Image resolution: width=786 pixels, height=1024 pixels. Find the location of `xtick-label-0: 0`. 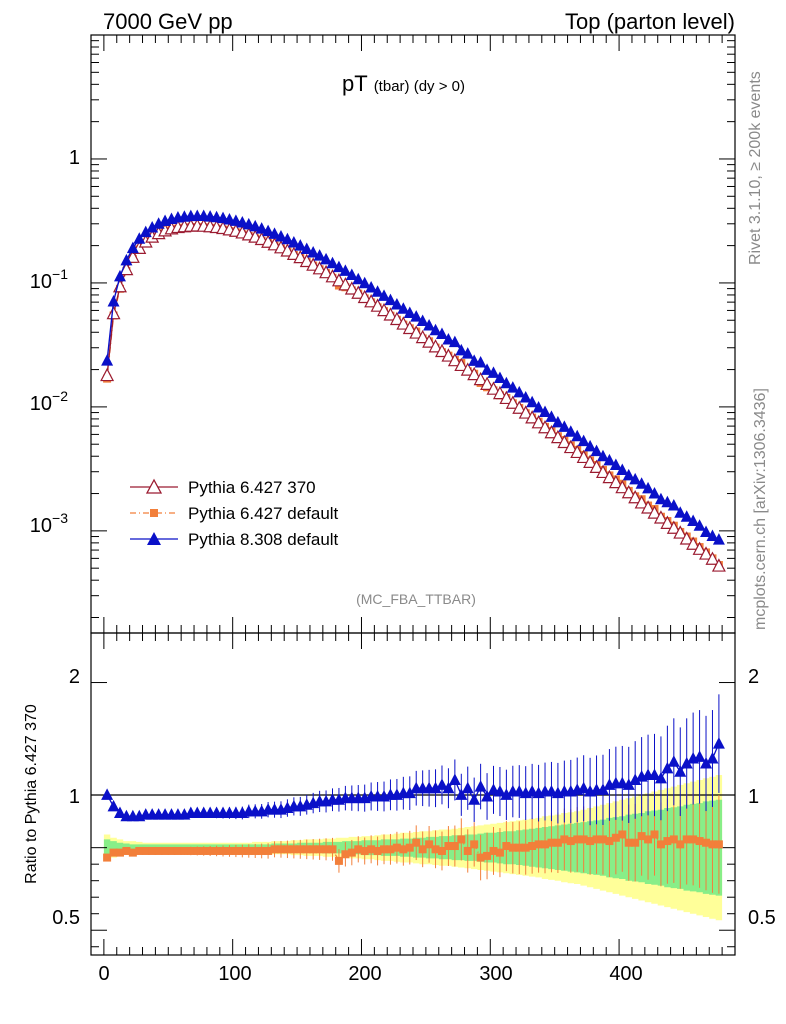

xtick-label-0: 0 is located at coordinates (103, 974).